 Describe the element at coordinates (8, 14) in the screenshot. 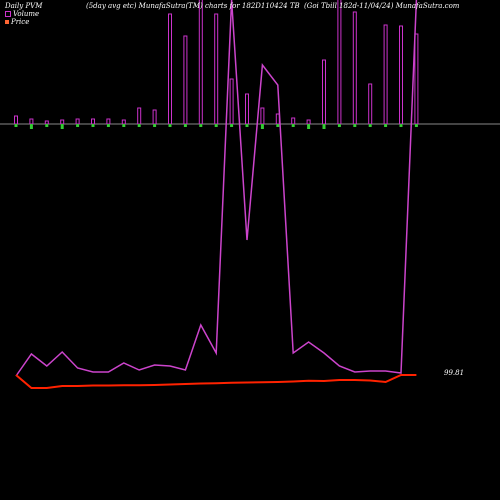

I see `legend-volume-swatch` at that location.